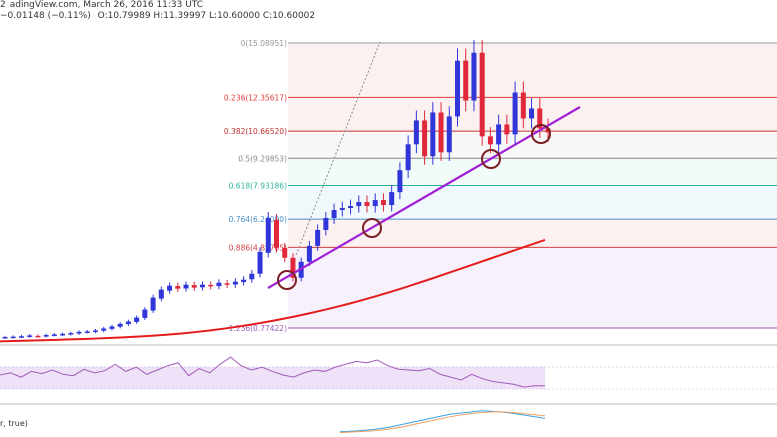  What do you see at coordinates (45, 16) in the screenshot?
I see `header-change: −0.01148 (−0.11%)` at bounding box center [45, 16].